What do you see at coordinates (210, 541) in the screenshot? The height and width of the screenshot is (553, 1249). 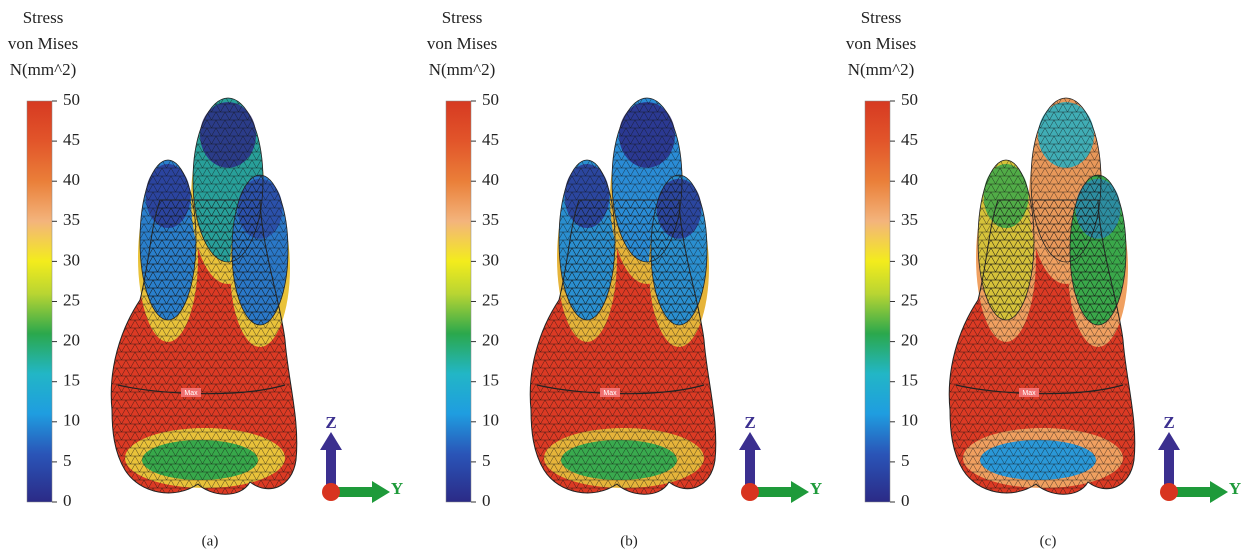 I see `caption: (a)` at bounding box center [210, 541].